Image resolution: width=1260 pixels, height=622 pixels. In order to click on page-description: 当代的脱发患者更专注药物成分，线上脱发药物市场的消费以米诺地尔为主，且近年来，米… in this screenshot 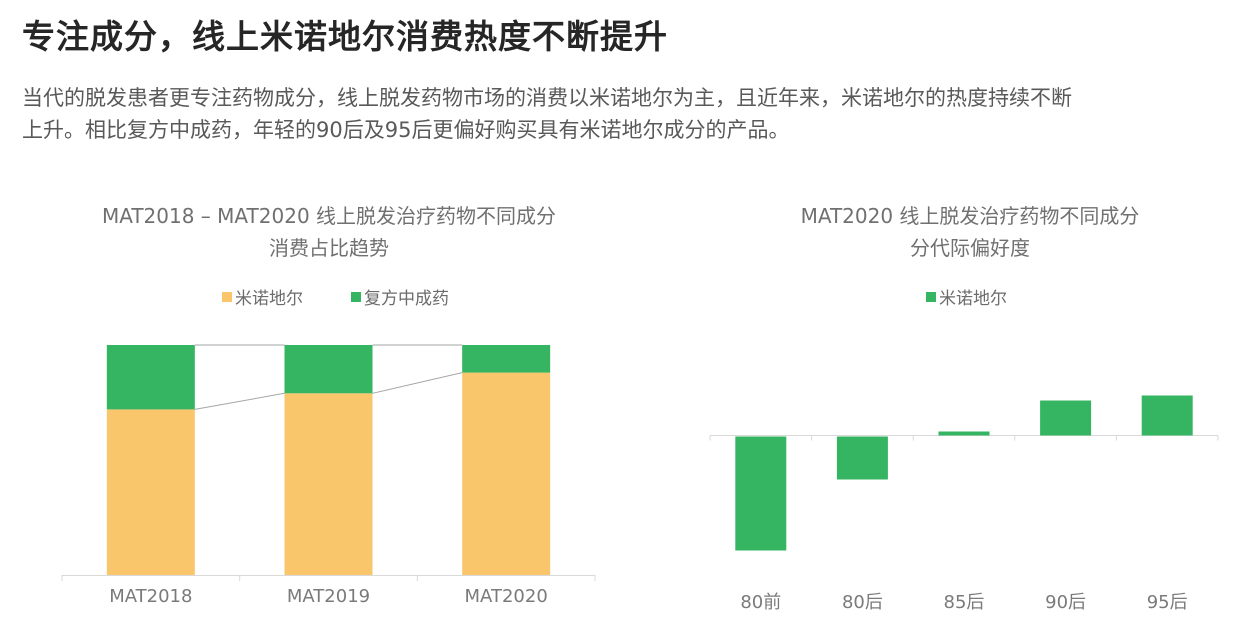, I will do `click(641, 114)`.